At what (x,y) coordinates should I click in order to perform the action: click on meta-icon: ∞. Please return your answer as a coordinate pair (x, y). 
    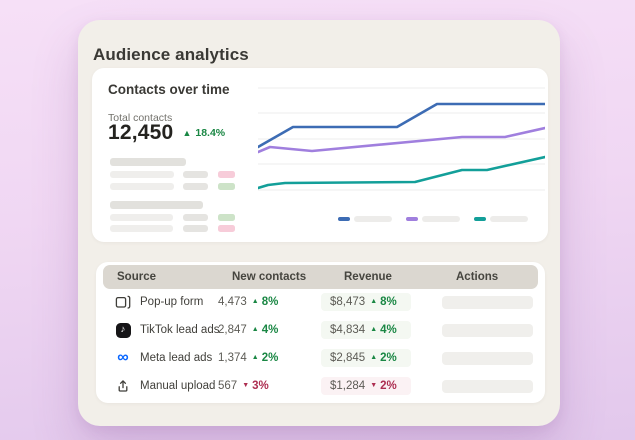
    Looking at the image, I should click on (123, 357).